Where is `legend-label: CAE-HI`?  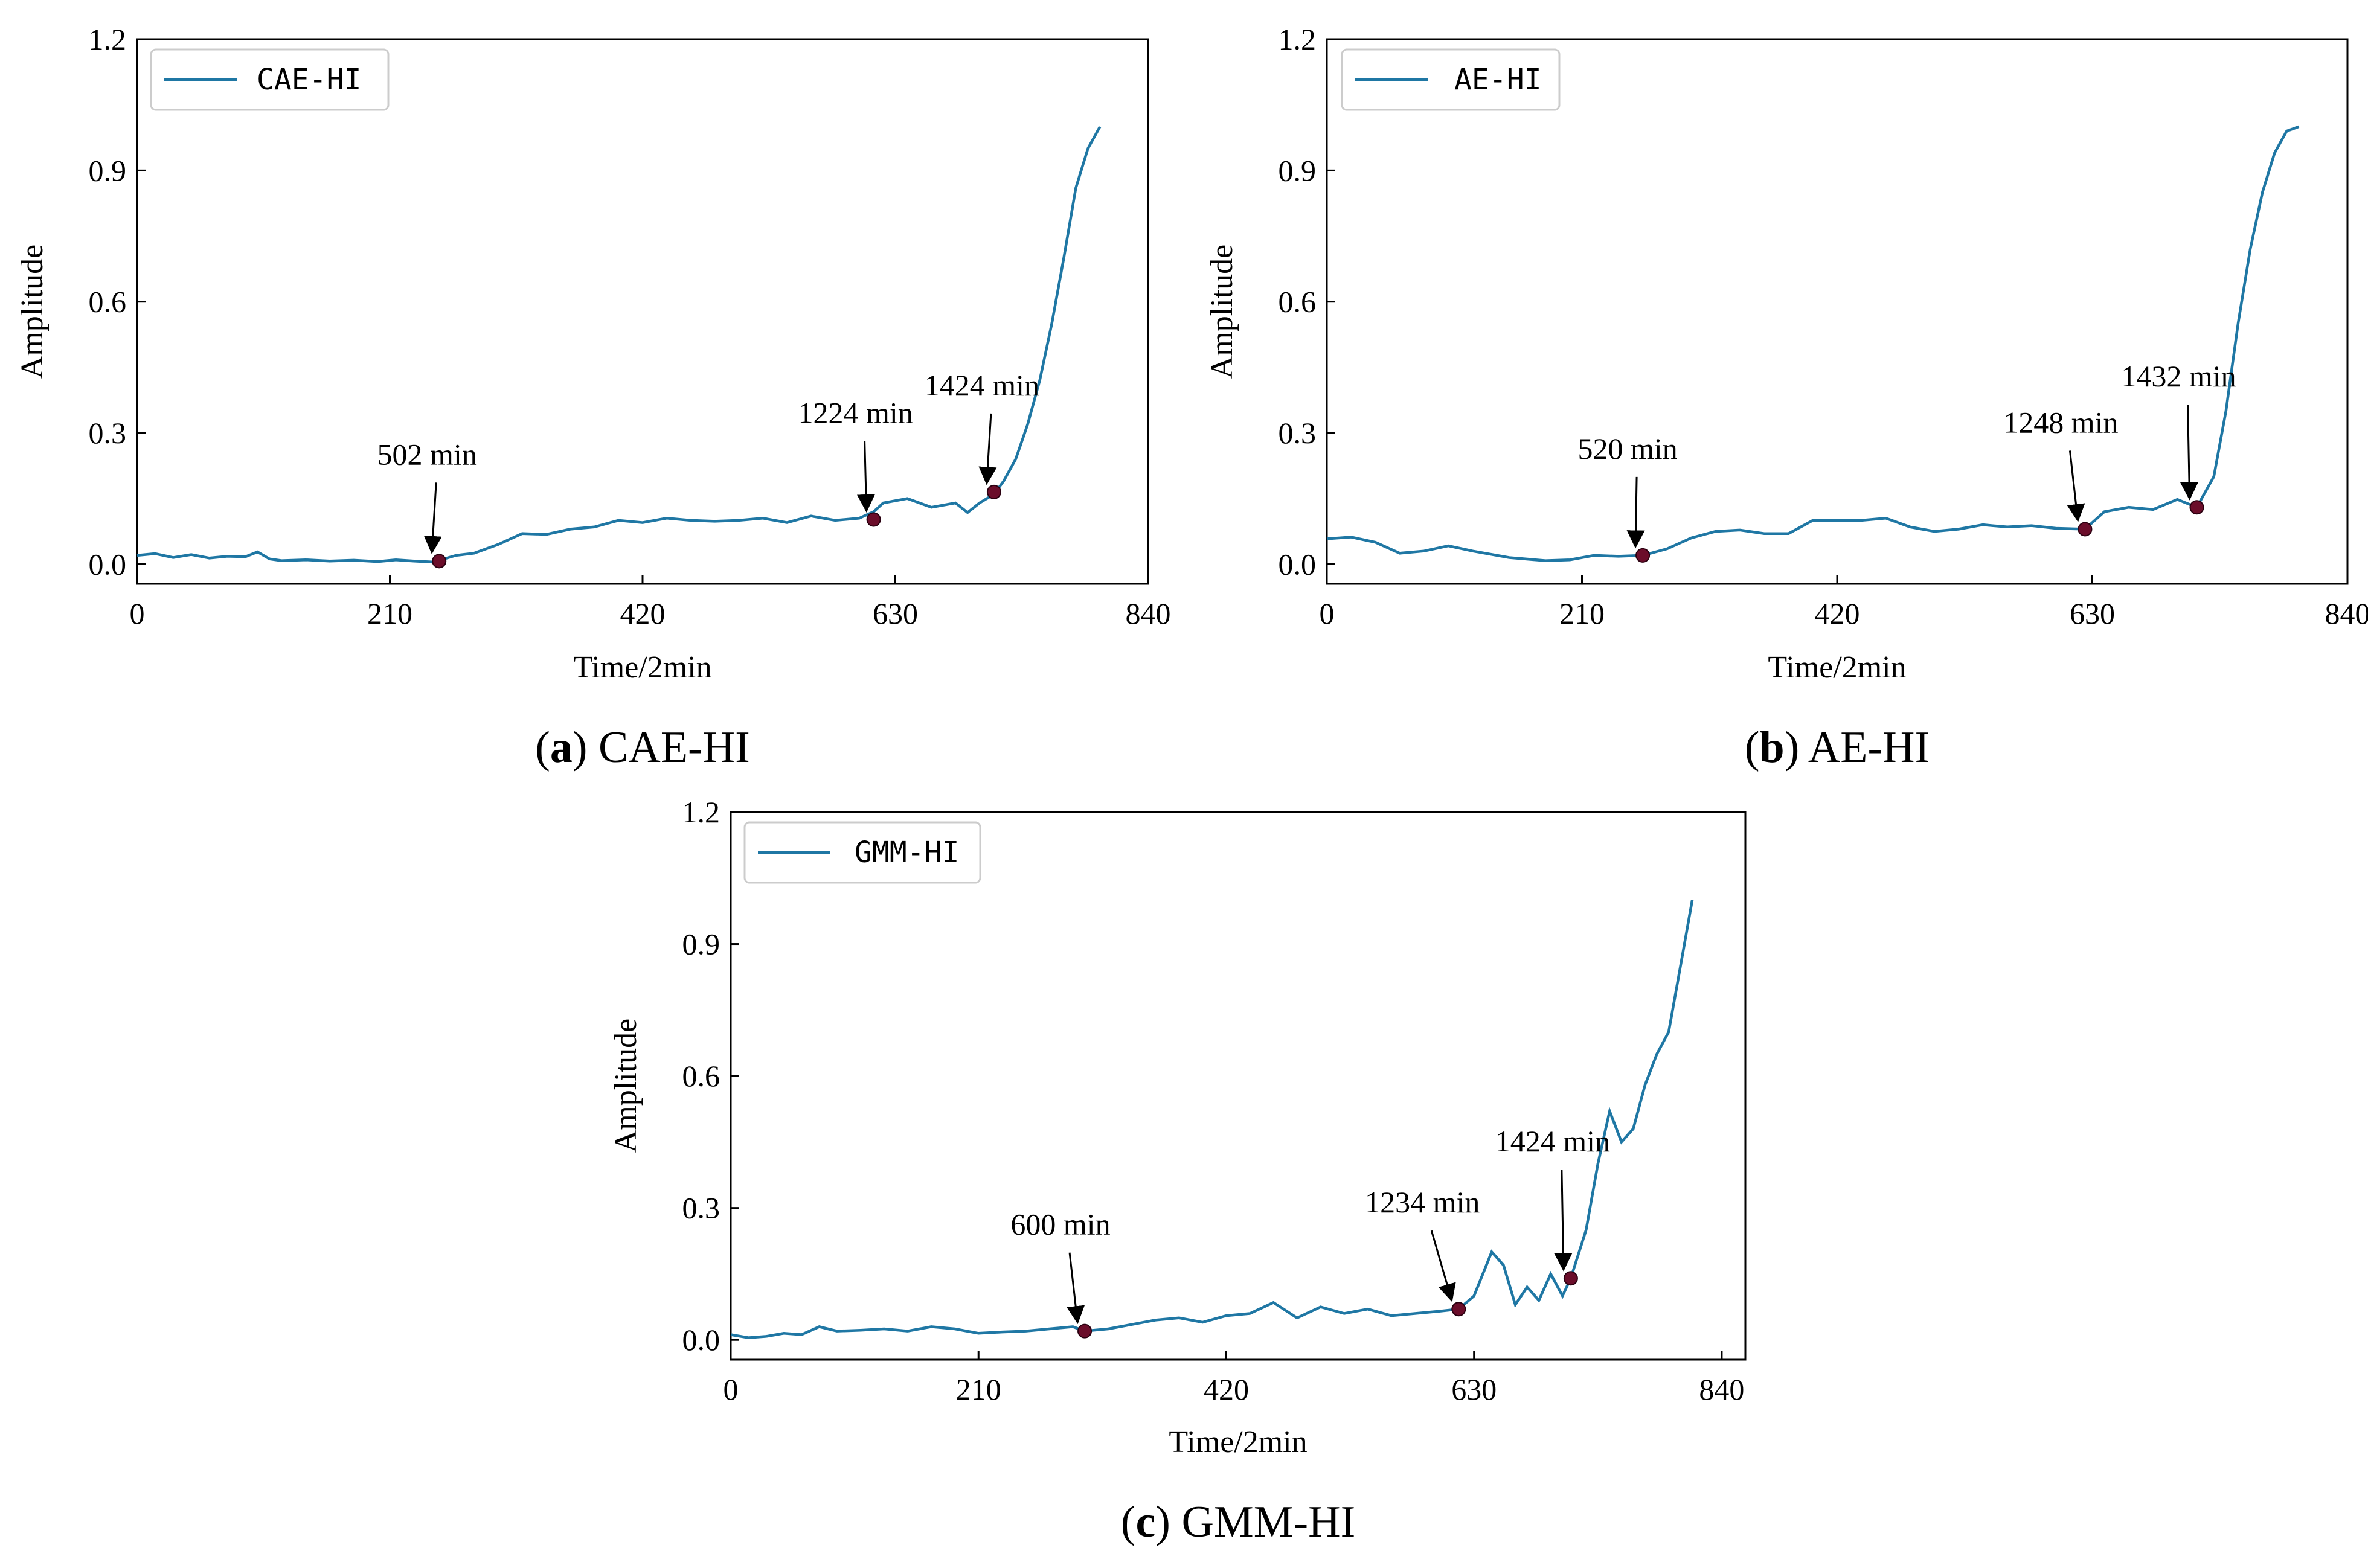
legend-label: CAE-HI is located at coordinates (309, 80).